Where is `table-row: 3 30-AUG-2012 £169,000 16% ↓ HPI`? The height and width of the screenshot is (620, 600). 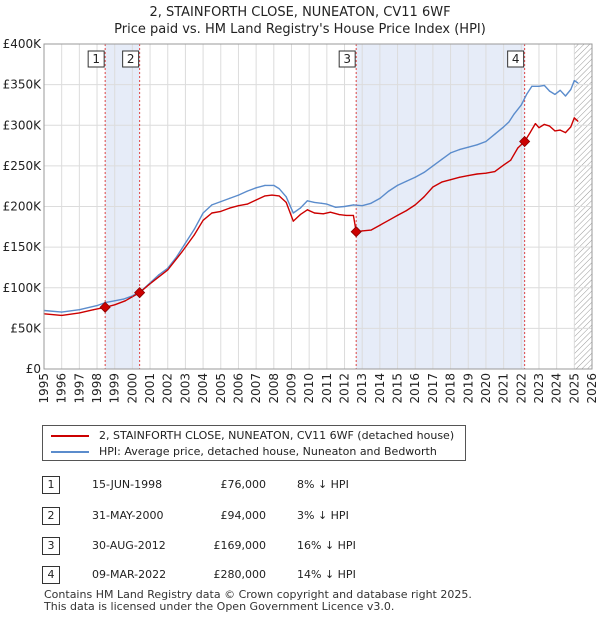
table-row: 3 30-AUG-2012 £169,000 16% ↓ HPI is located at coordinates (252, 547).